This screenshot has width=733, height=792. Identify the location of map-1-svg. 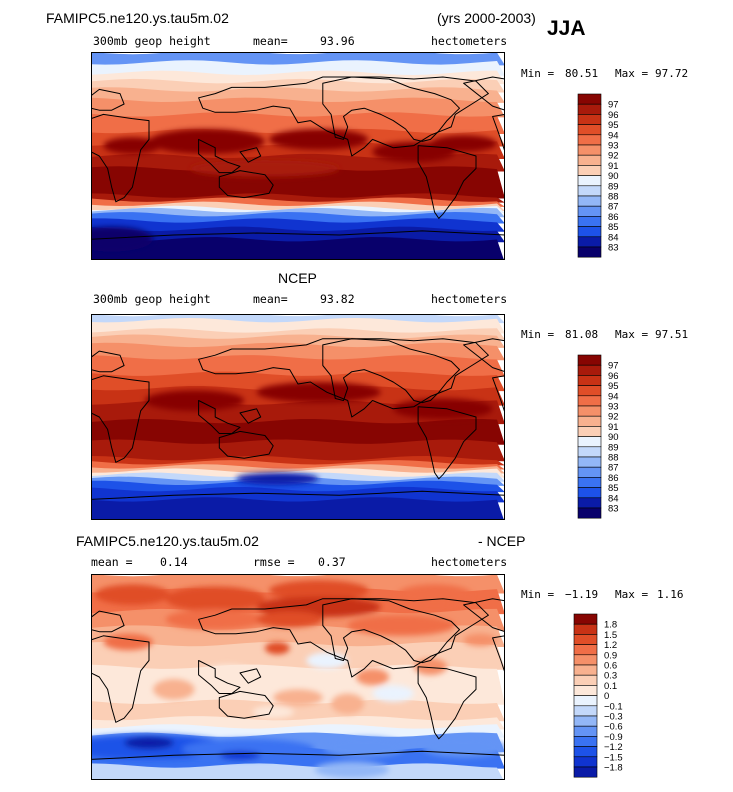
(298, 417).